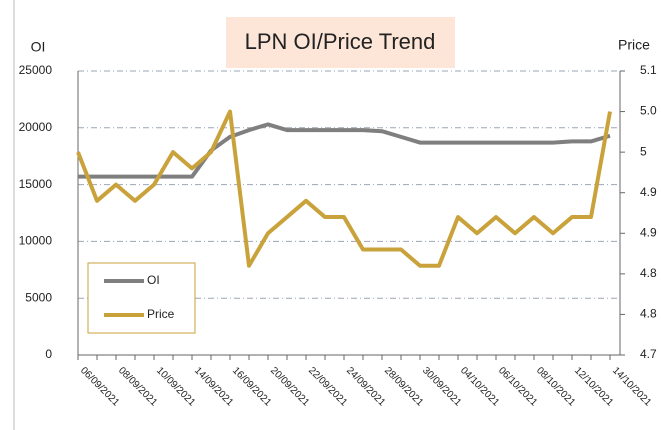 The image size is (661, 430). I want to click on x-tick-label: 14/10/2021, so click(631, 386).